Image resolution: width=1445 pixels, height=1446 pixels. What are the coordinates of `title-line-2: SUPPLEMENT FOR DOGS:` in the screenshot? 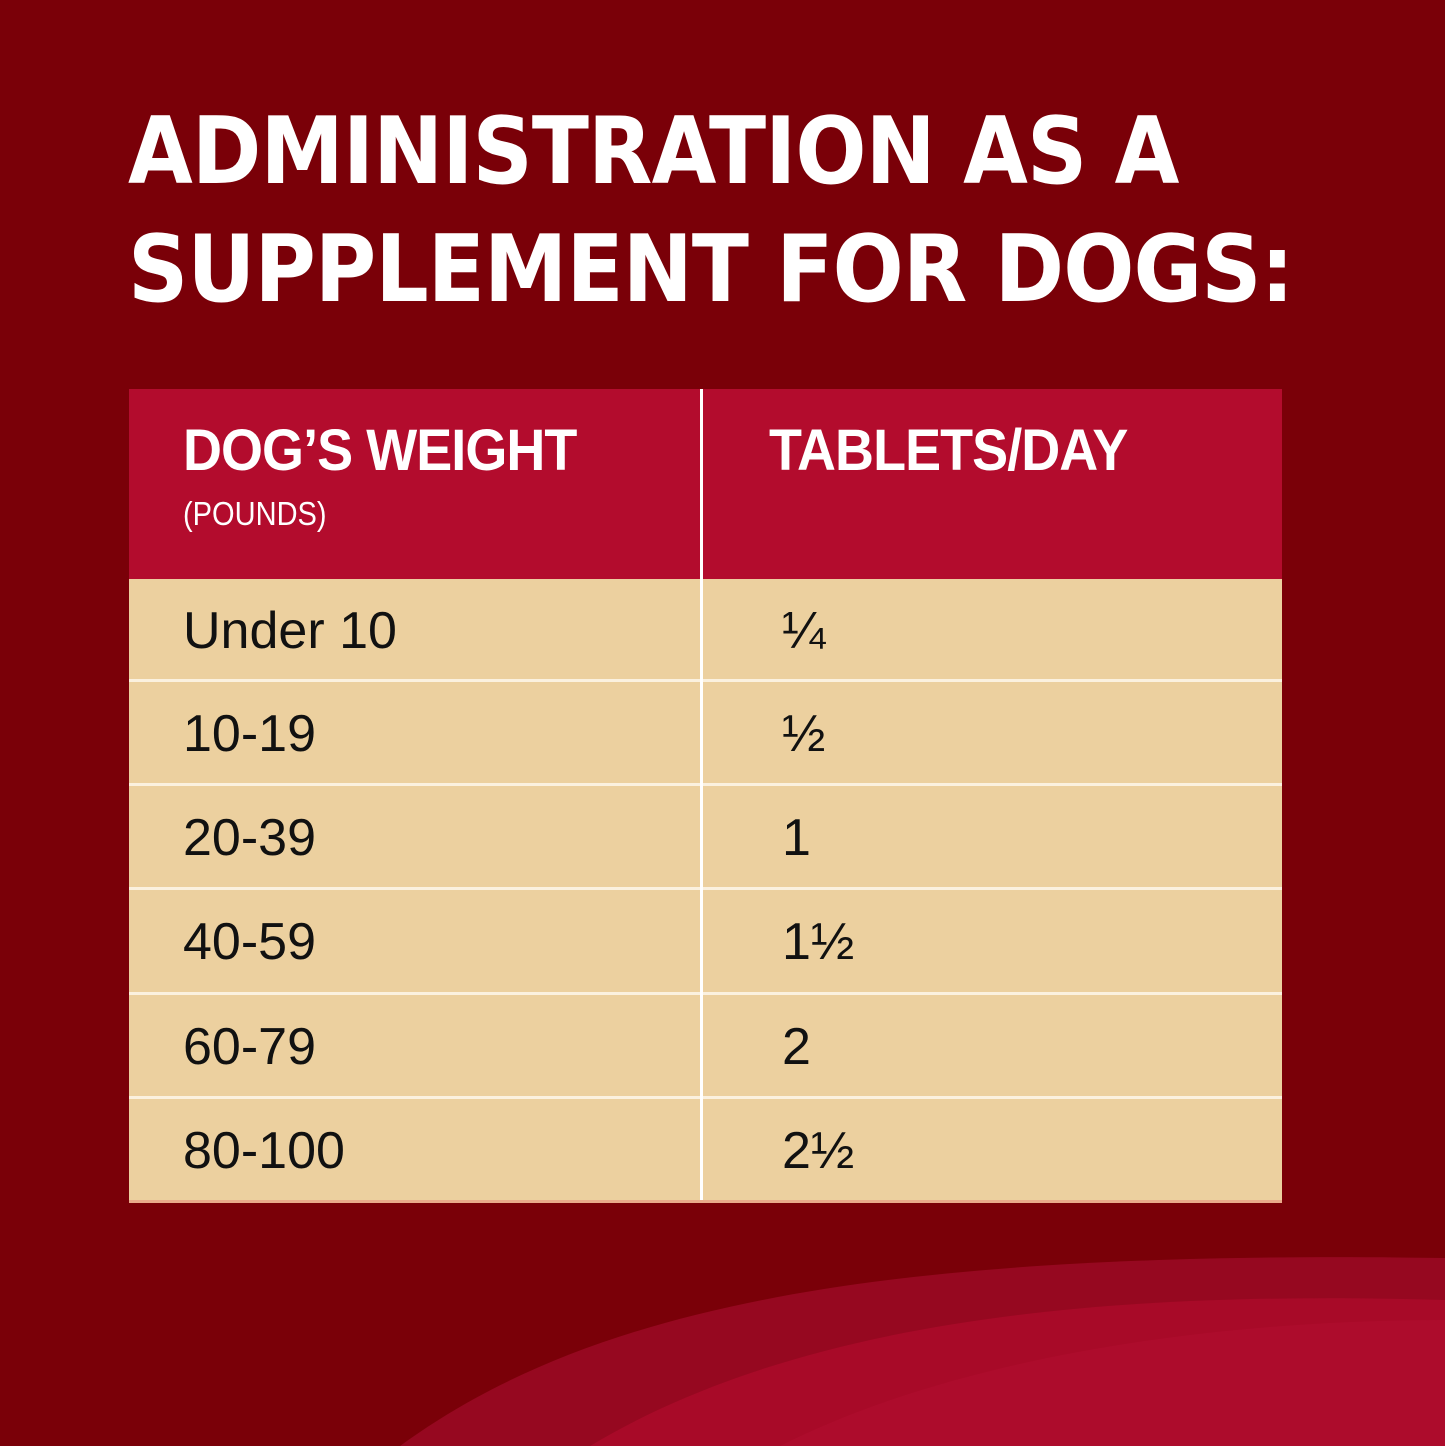 It's located at (711, 269).